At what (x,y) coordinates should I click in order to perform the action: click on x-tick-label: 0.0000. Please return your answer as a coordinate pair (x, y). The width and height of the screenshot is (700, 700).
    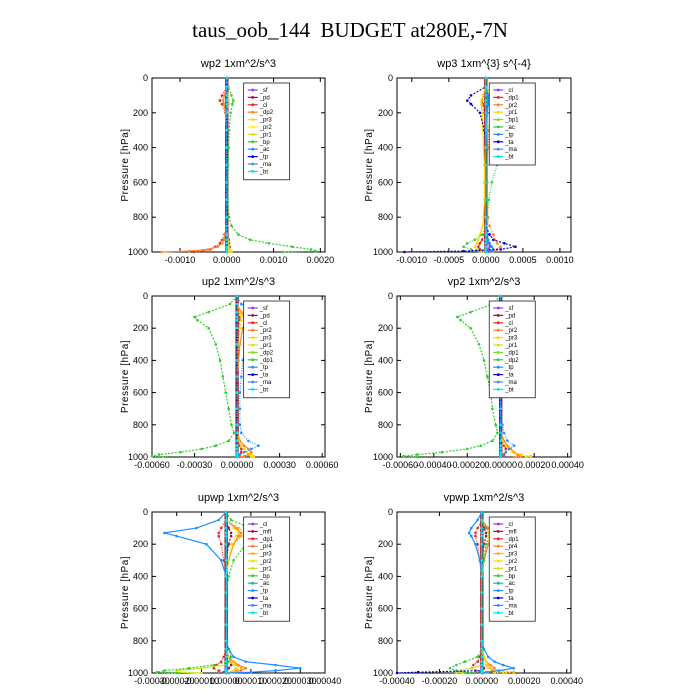
    Looking at the image, I should click on (486, 260).